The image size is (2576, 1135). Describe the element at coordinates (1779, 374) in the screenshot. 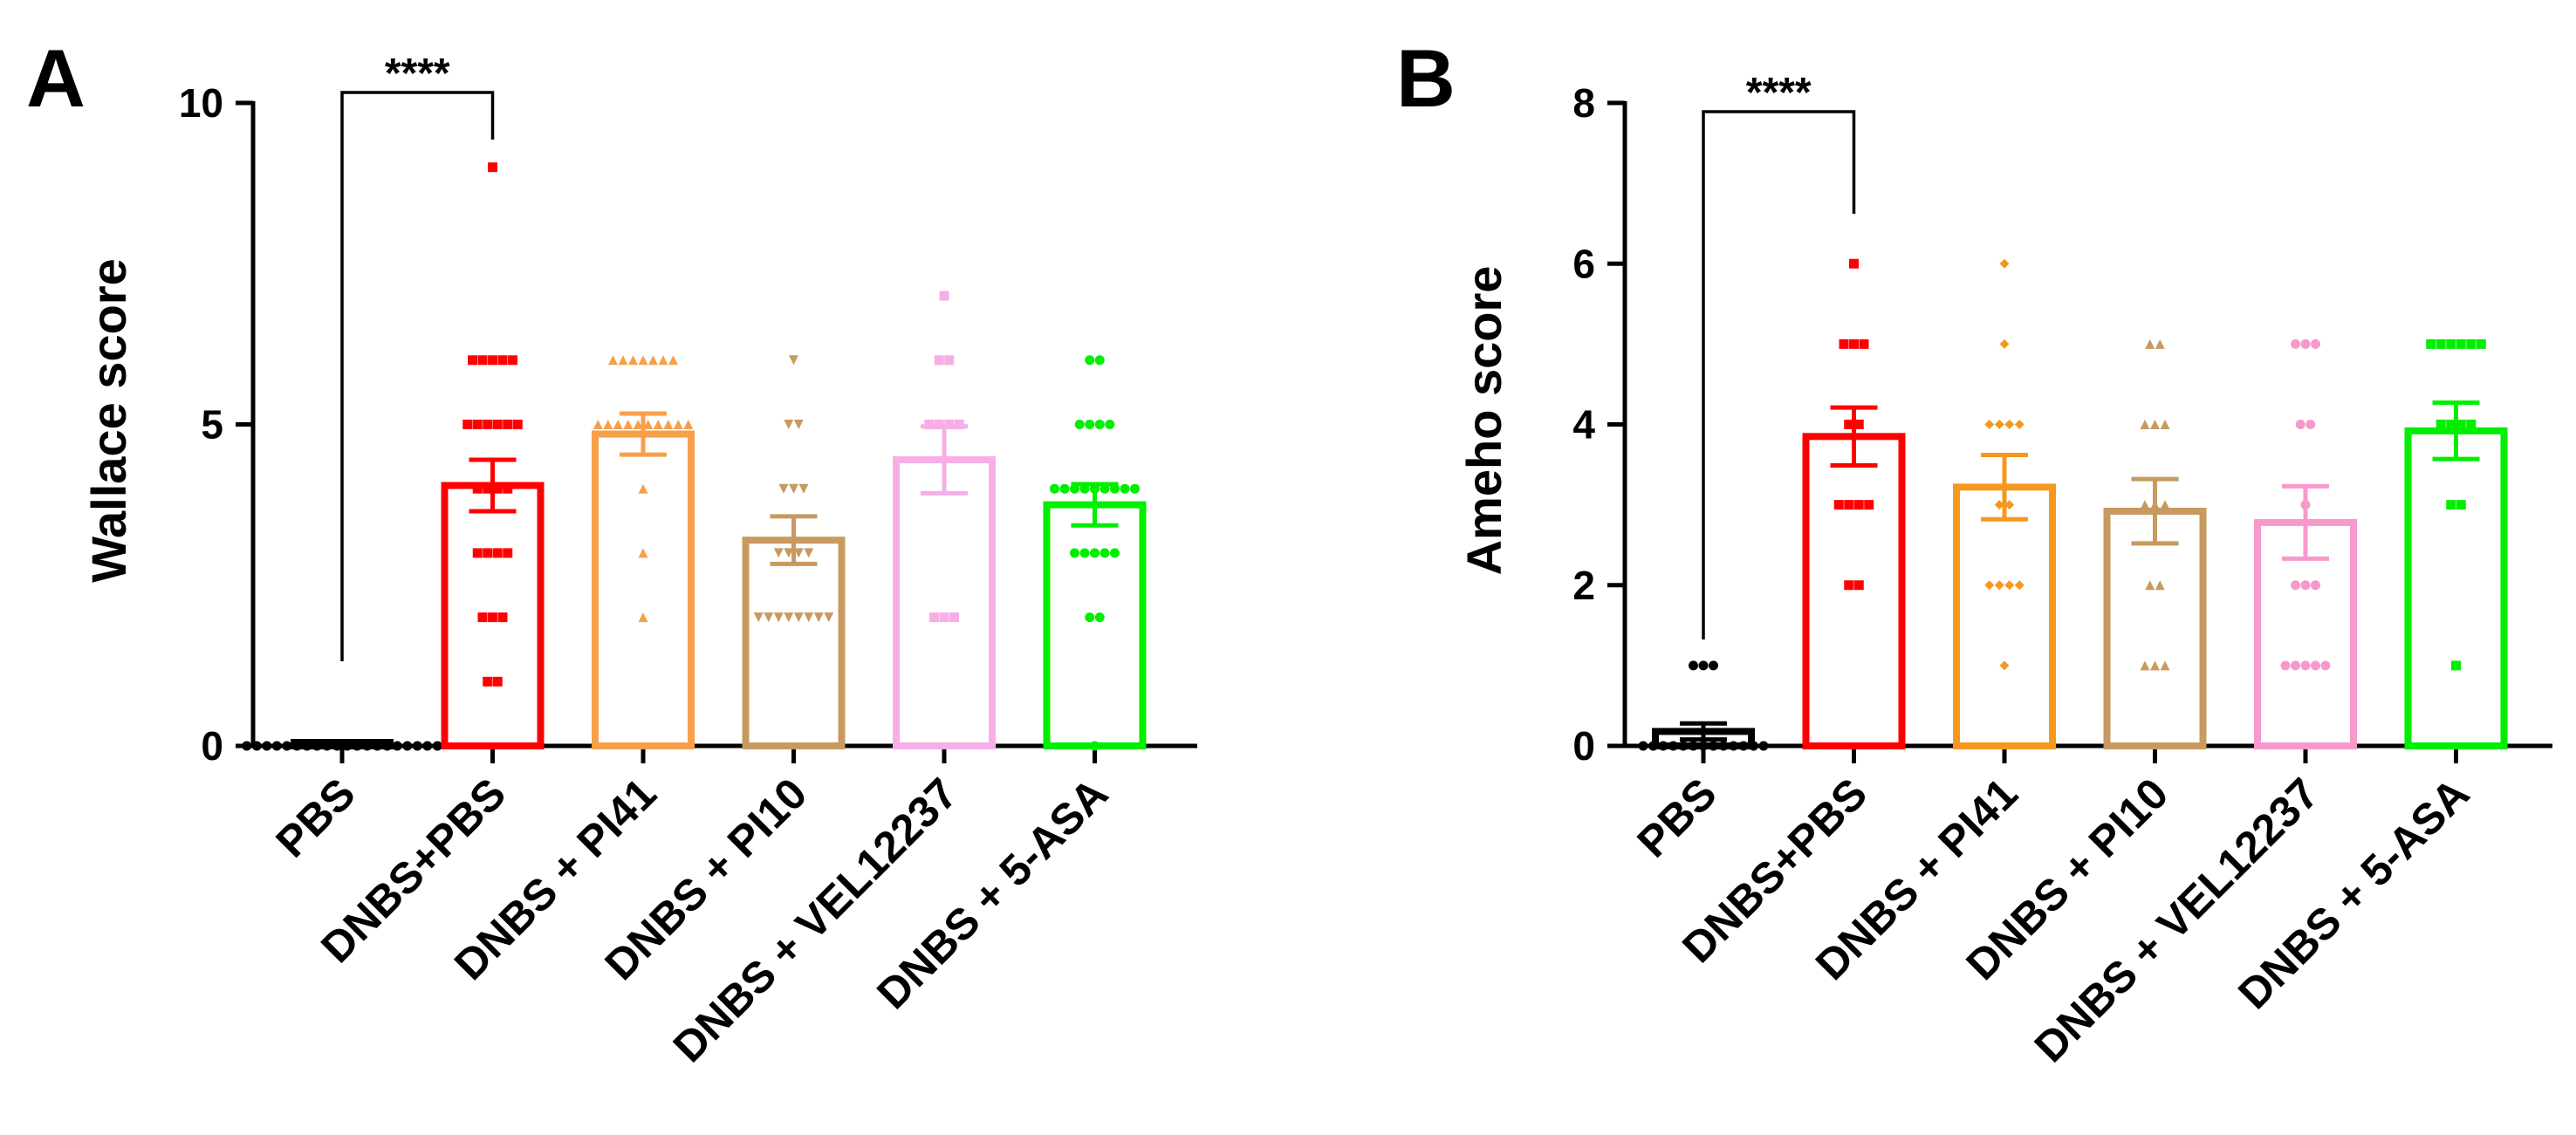

I see `significance-bracket` at that location.